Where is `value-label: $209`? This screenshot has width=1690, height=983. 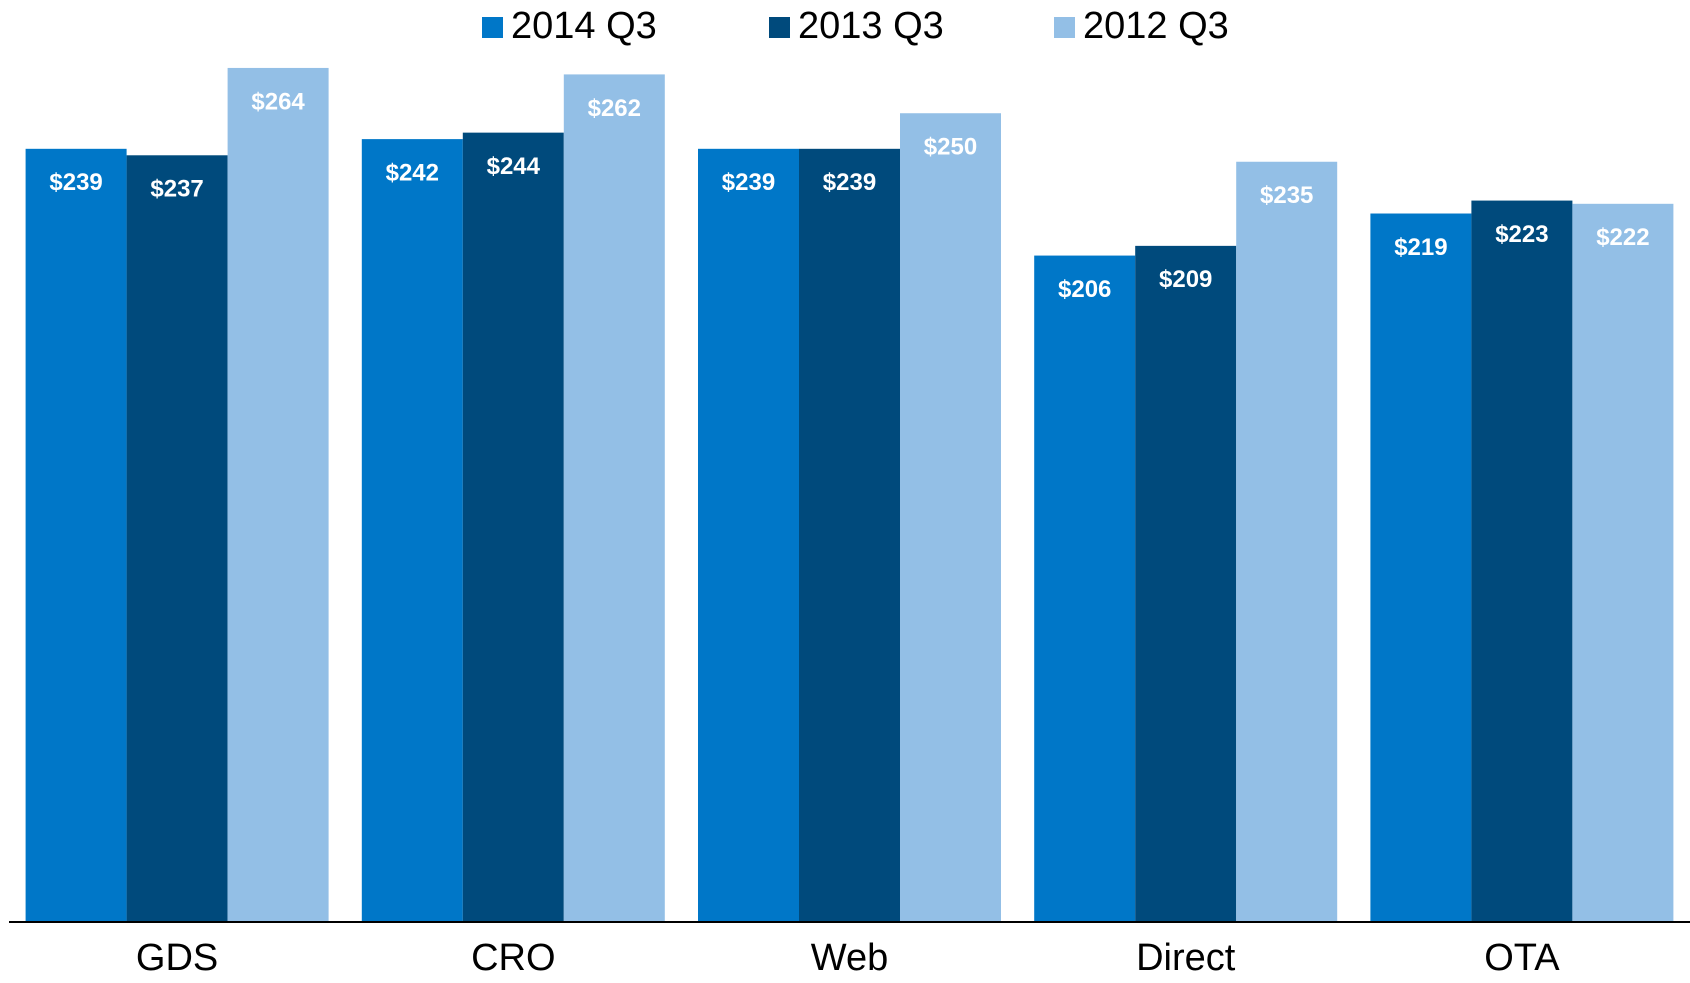 value-label: $209 is located at coordinates (1185, 279).